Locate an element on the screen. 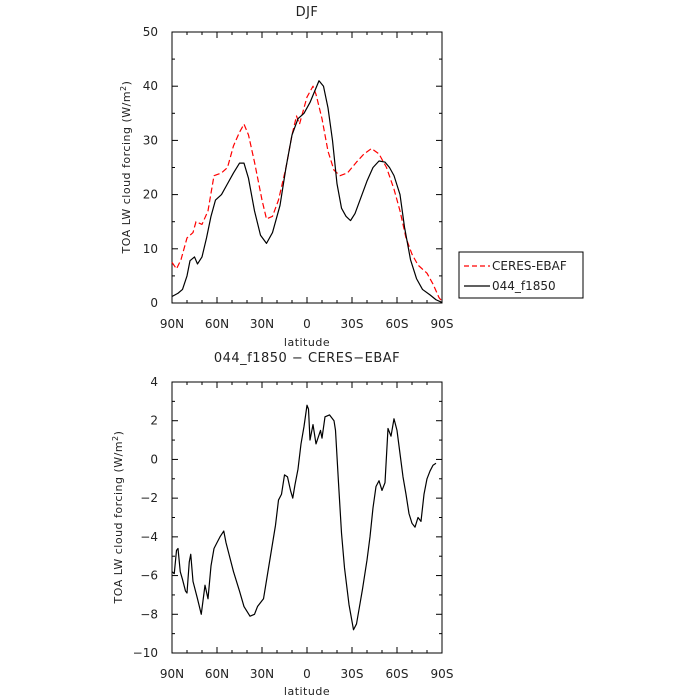 The height and width of the screenshot is (700, 700). top-x-tick-label: 60N is located at coordinates (217, 324).